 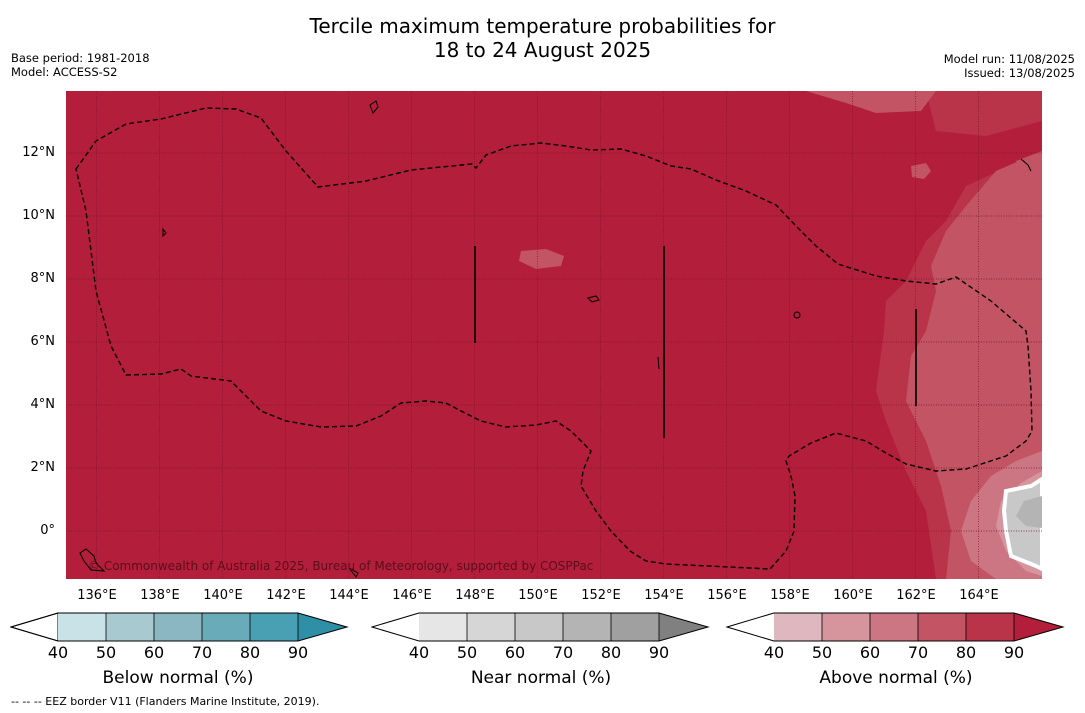 I want to click on meta-left: Base period: 1981-2018 Model: ACCESS-S2, so click(x=80, y=65).